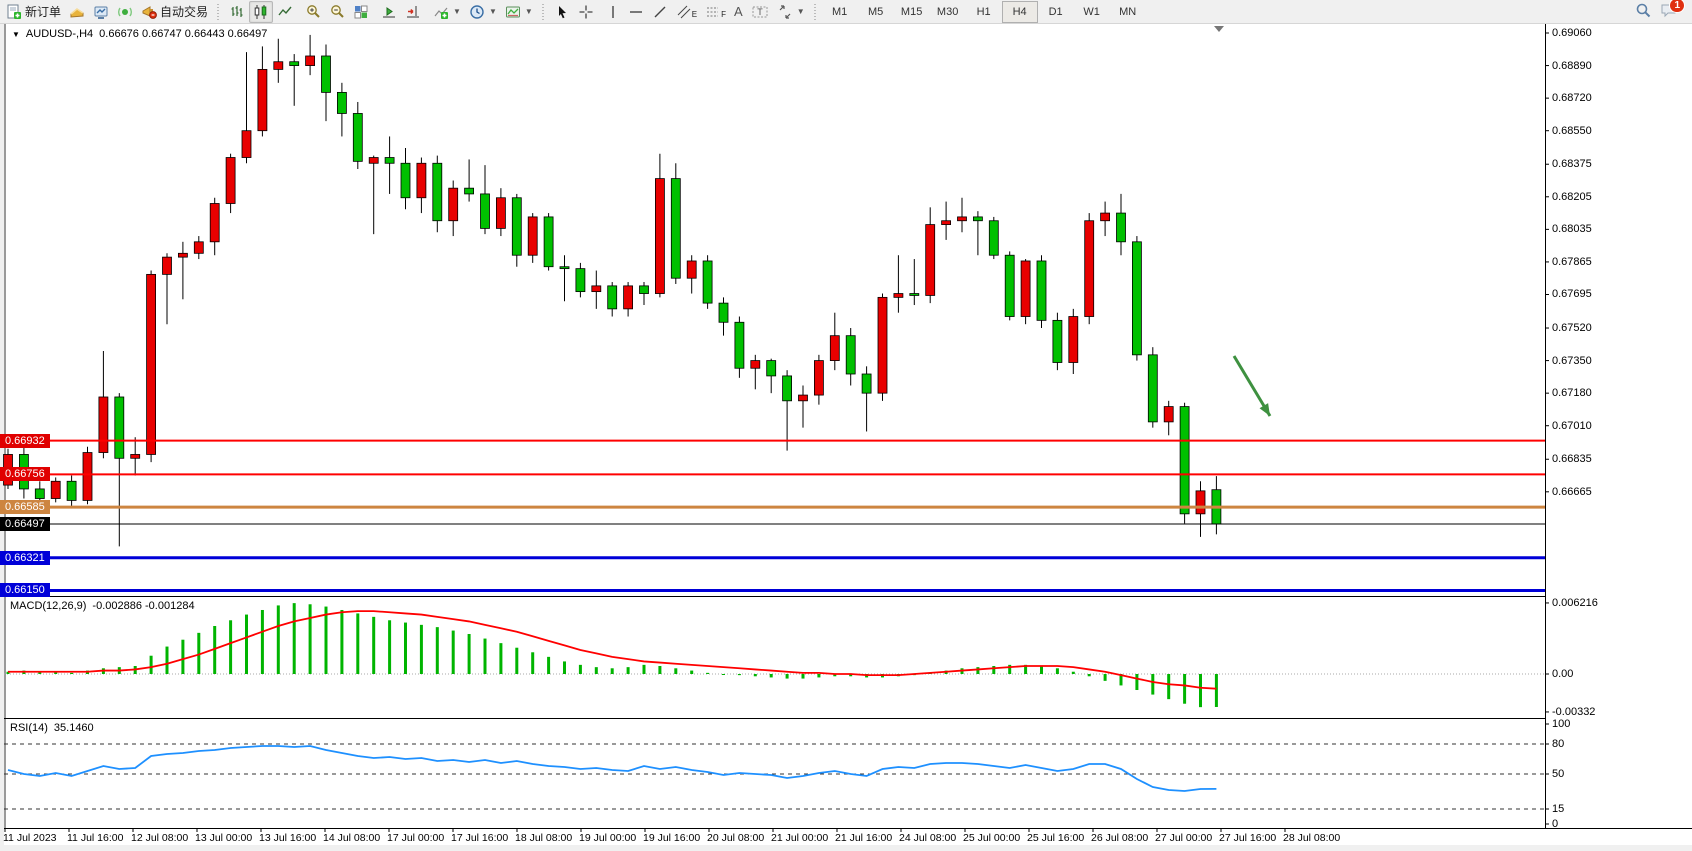  I want to click on price-line-badge: 0.66321, so click(25, 557).